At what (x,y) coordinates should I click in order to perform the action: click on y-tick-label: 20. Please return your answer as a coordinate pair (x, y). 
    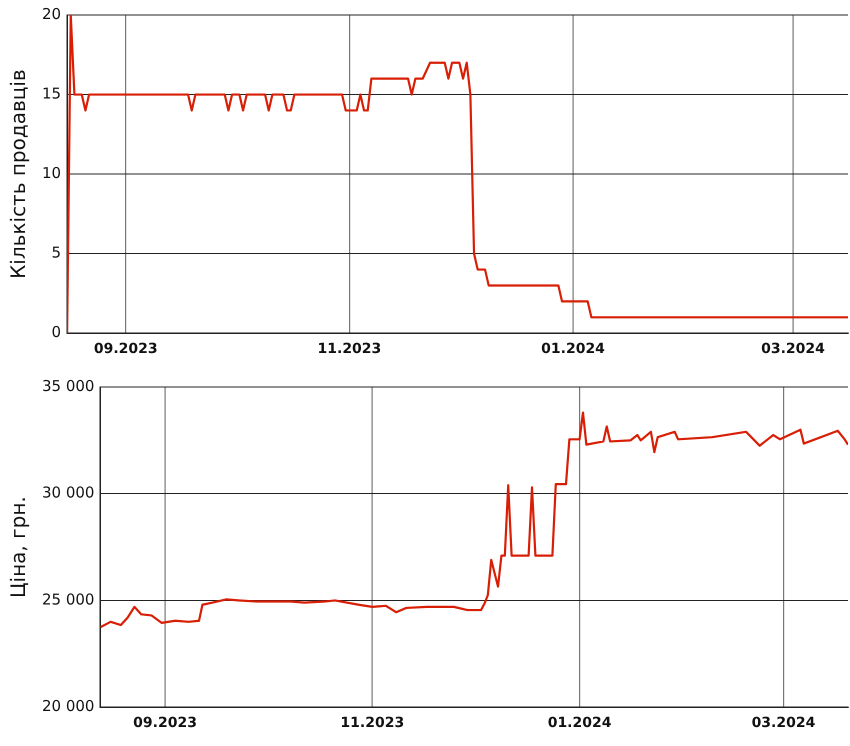
    Looking at the image, I should click on (52, 13).